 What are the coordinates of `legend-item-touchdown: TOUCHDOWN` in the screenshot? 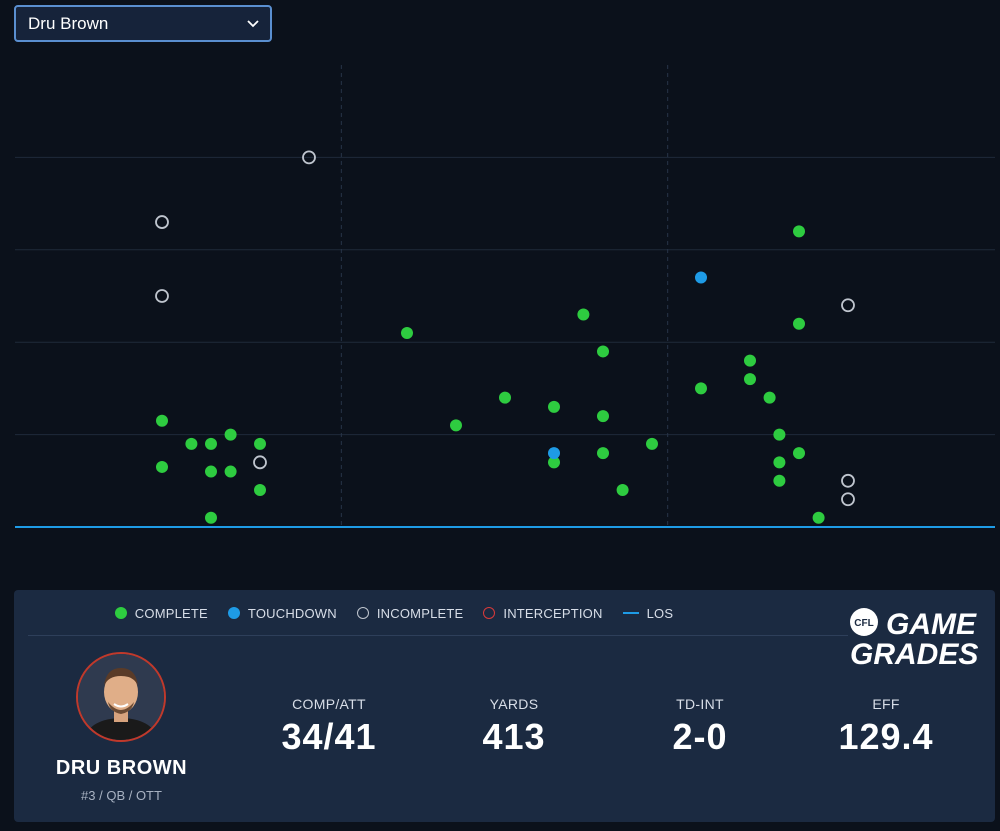 It's located at (282, 613).